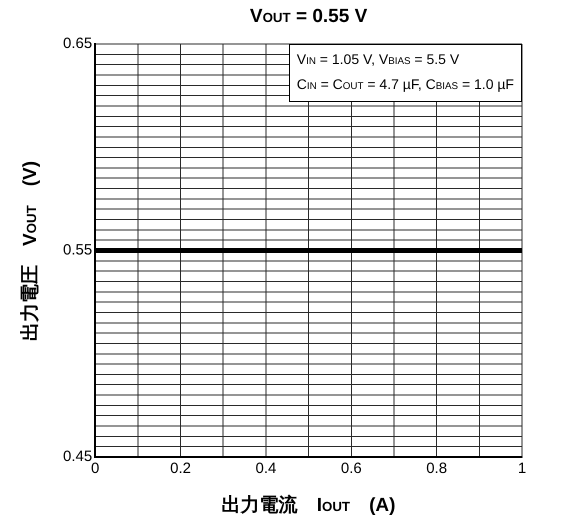 This screenshot has height=529, width=584. I want to click on y-tick-label: 0.65, so click(77, 43).